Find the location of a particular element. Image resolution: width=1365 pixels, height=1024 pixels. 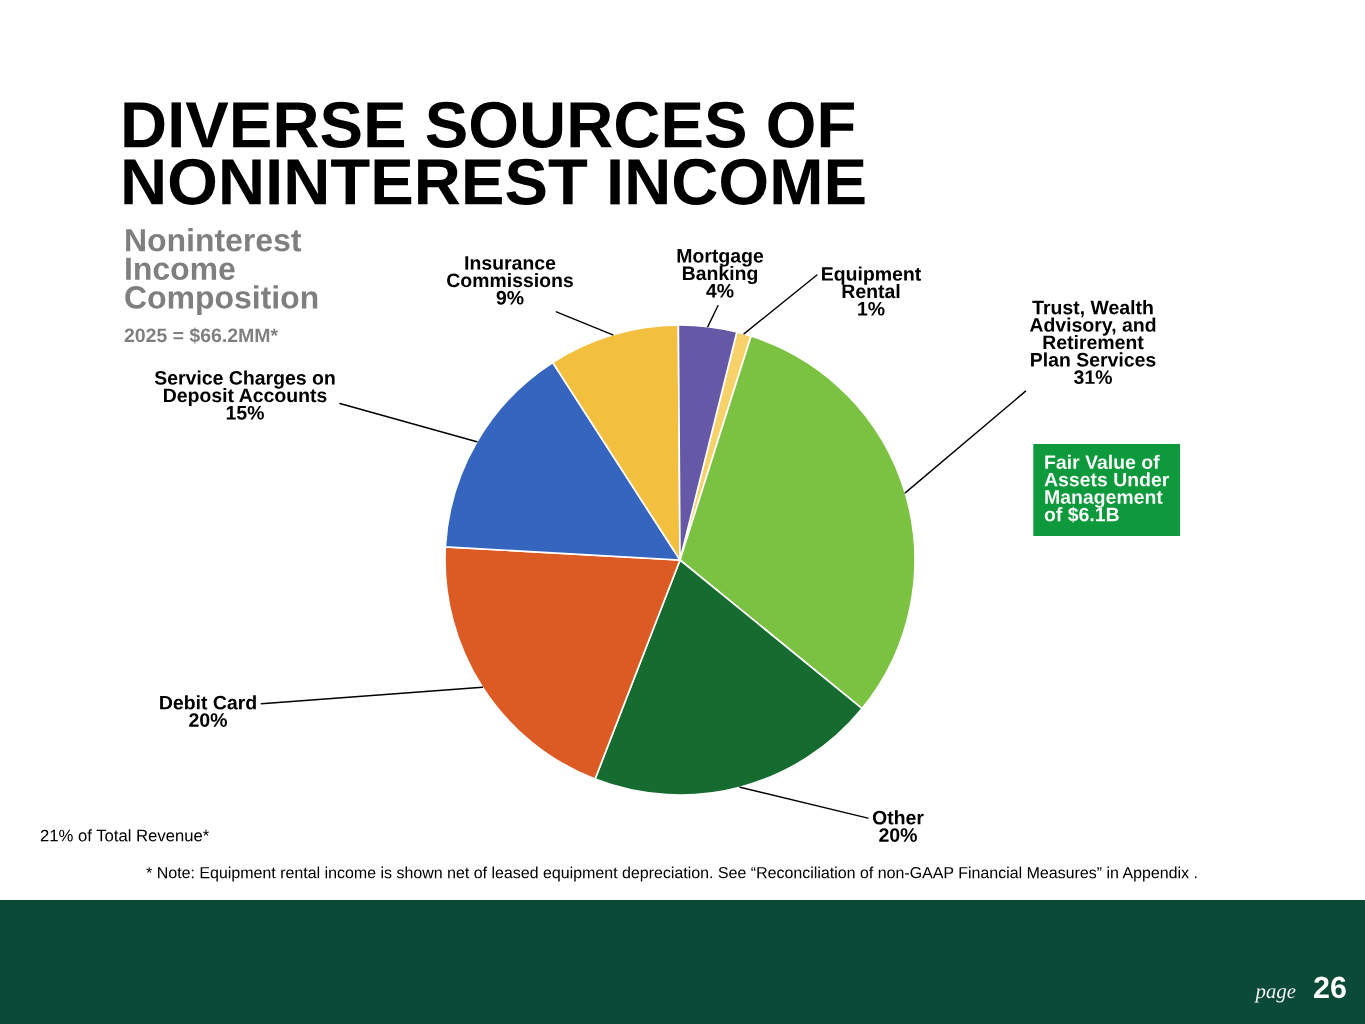

text: page is located at coordinates (1275, 995).